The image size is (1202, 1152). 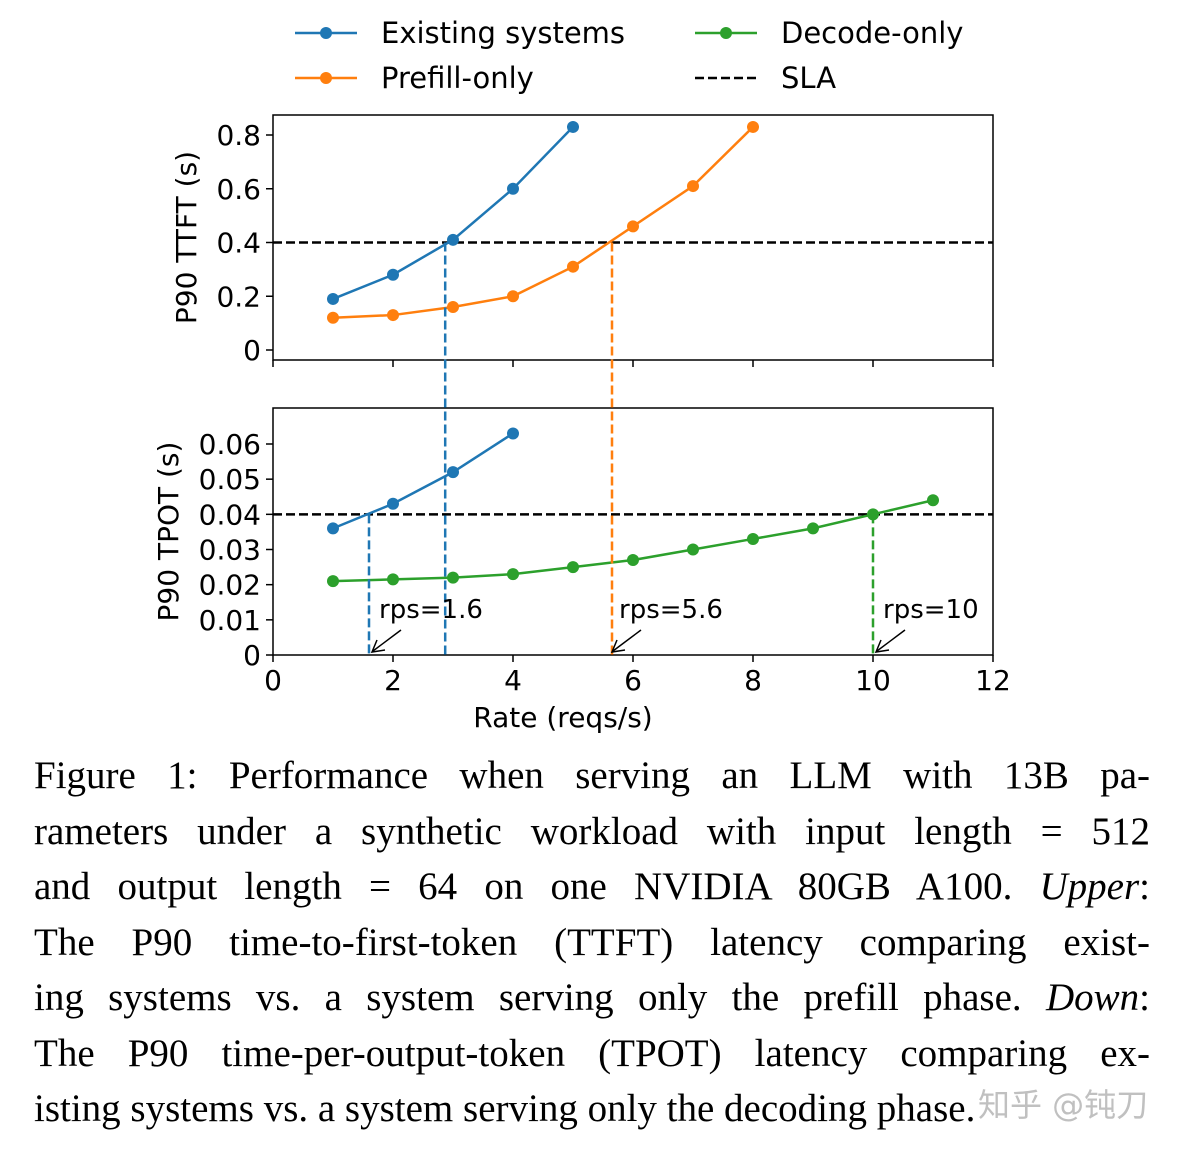 What do you see at coordinates (873, 680) in the screenshot?
I see `x-tick-label: 10` at bounding box center [873, 680].